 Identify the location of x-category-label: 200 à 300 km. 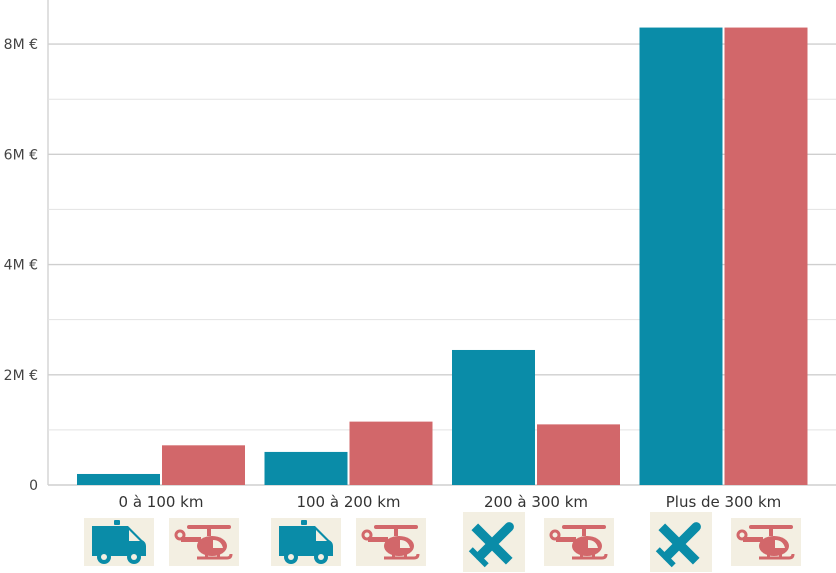
(536, 502).